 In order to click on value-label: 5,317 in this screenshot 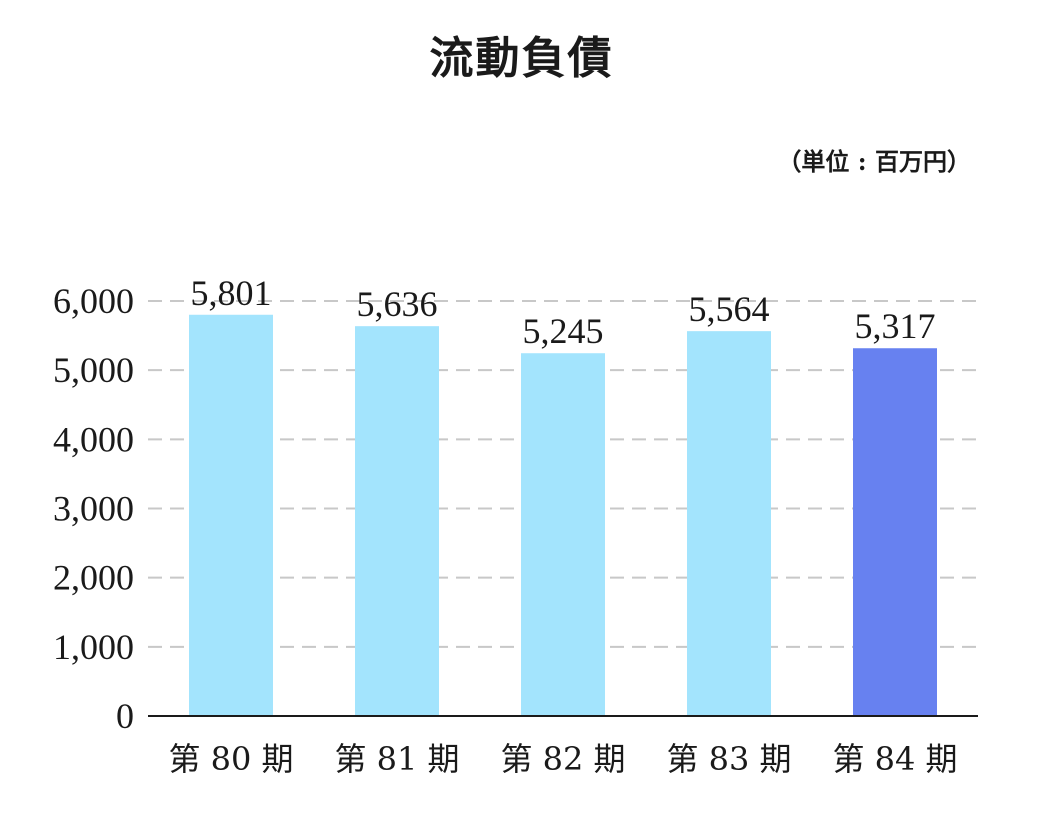, I will do `click(895, 326)`.